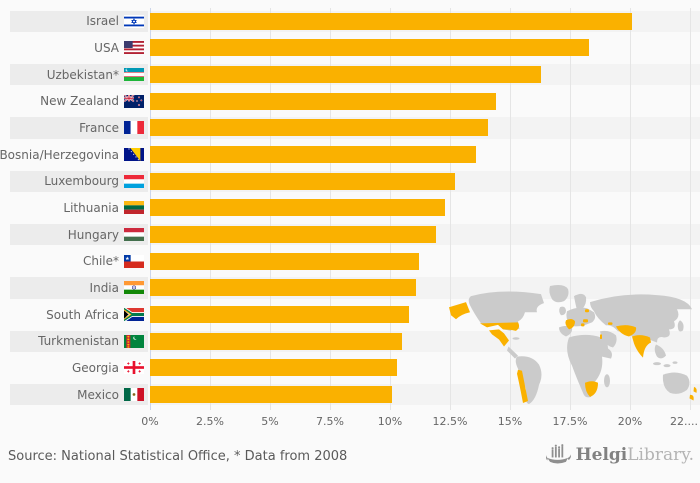  Describe the element at coordinates (302, 181) in the screenshot. I see `bar-lu` at that location.